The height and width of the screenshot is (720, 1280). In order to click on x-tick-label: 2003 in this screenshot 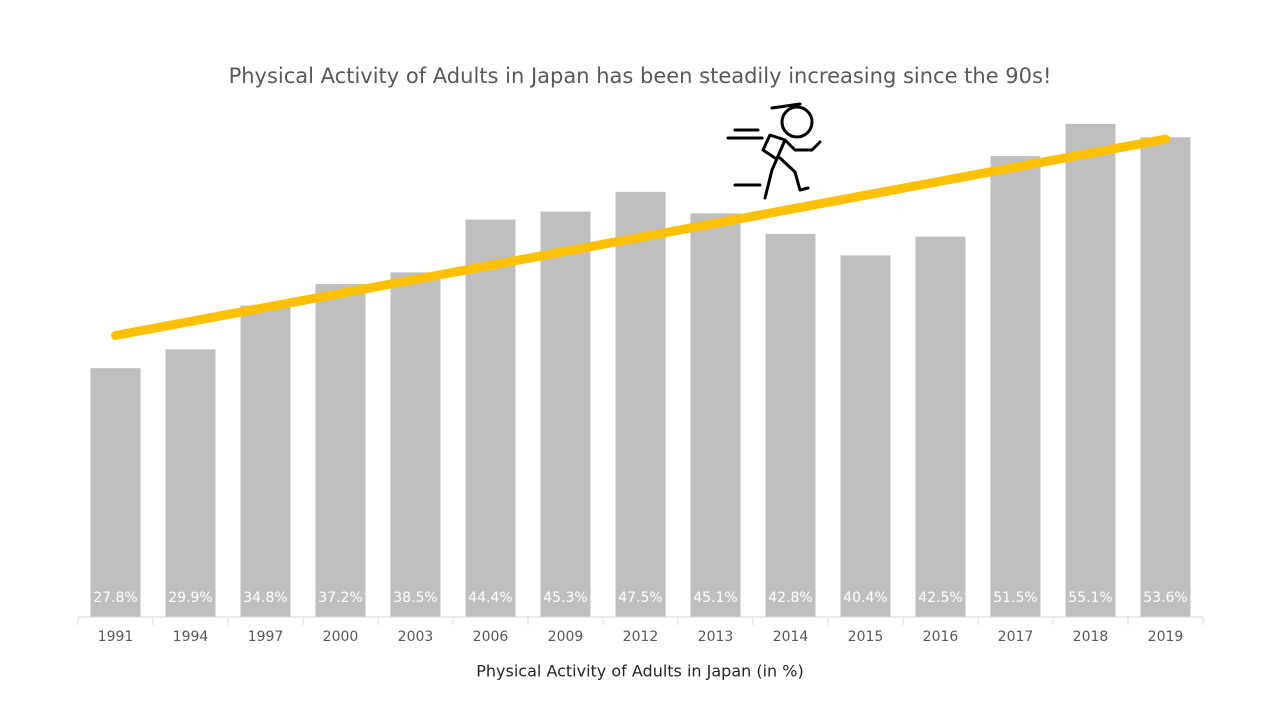, I will do `click(416, 637)`.